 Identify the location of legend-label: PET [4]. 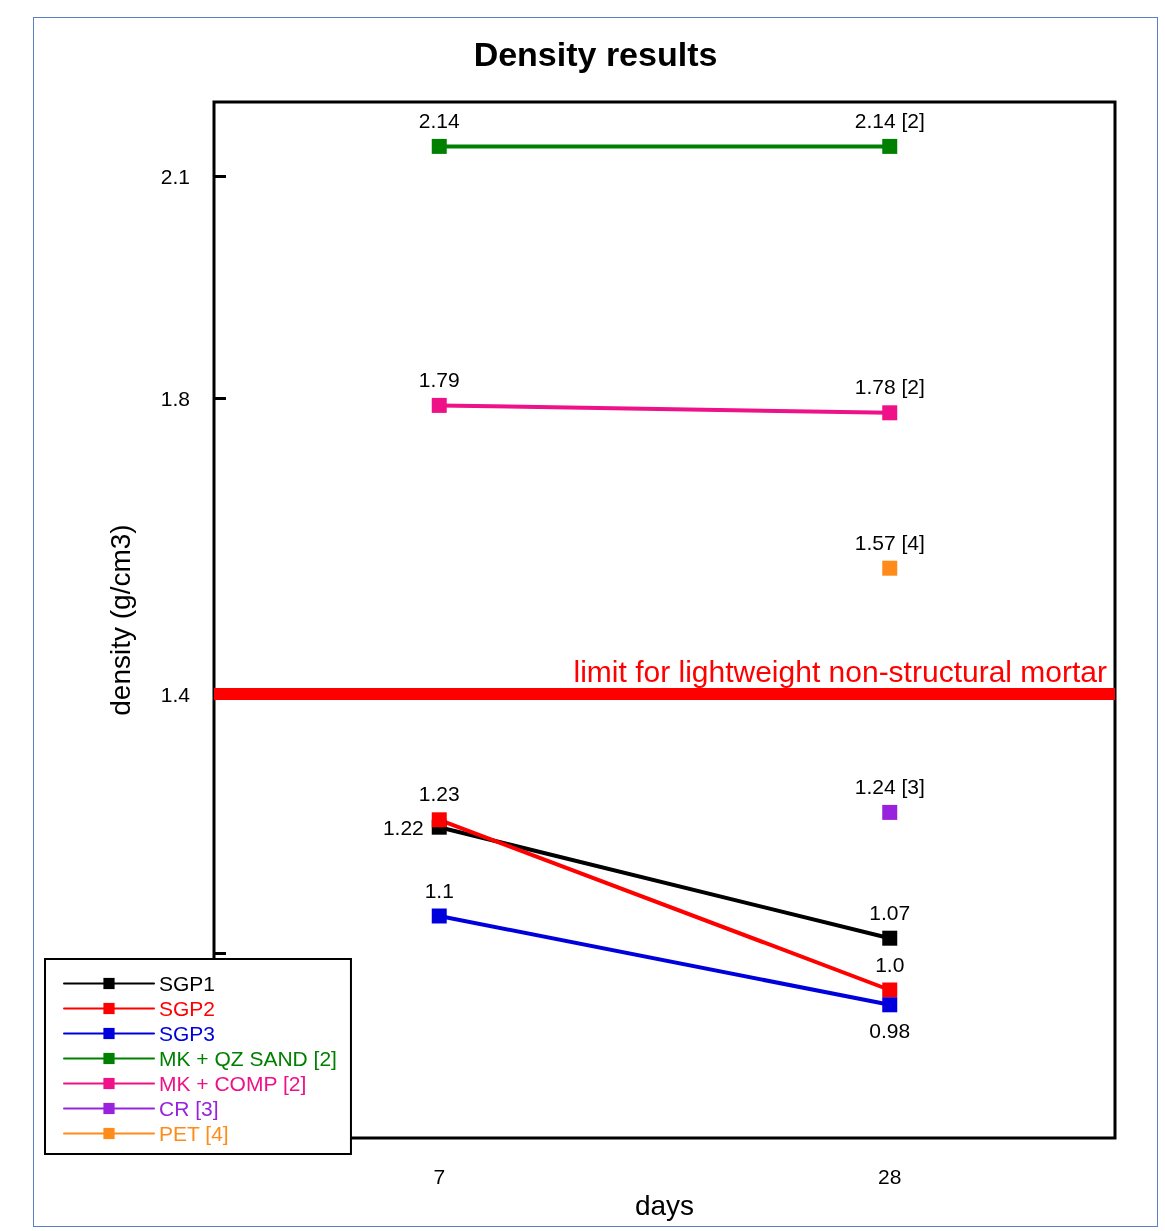
(194, 1133).